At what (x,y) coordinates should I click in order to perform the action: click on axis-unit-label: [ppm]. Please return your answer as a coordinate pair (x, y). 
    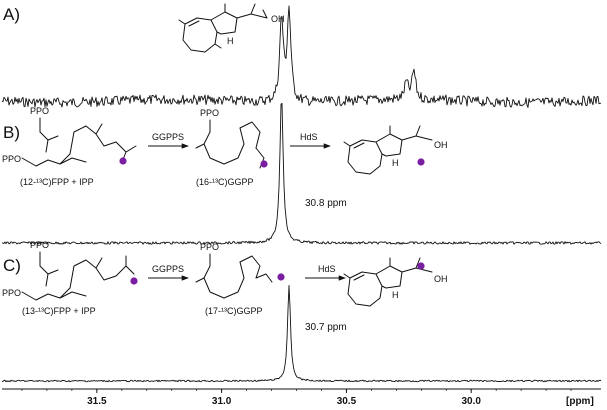
    Looking at the image, I should click on (580, 401).